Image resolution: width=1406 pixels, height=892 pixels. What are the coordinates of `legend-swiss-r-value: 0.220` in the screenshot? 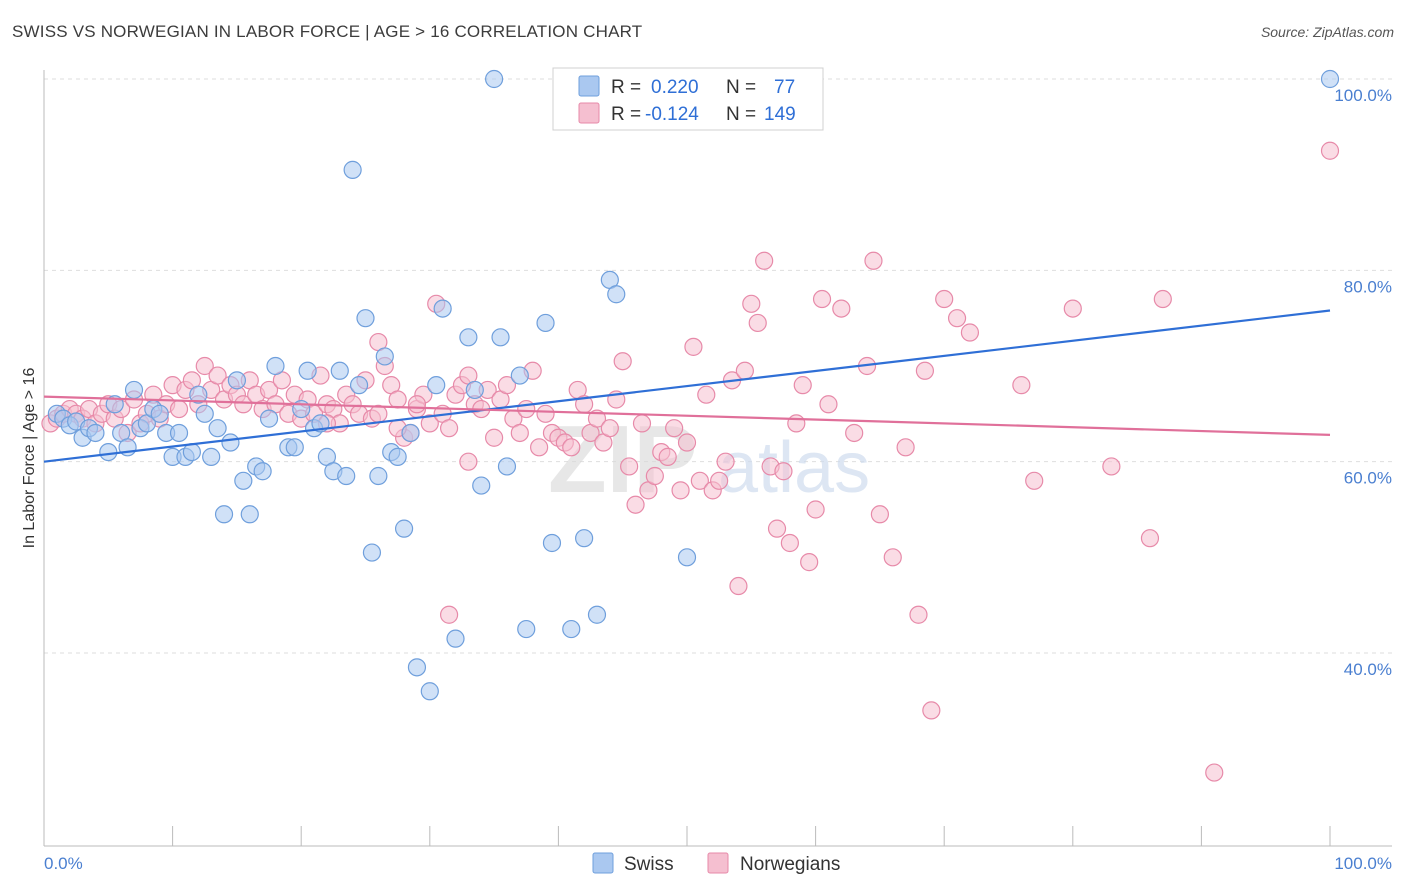 It's located at (675, 87).